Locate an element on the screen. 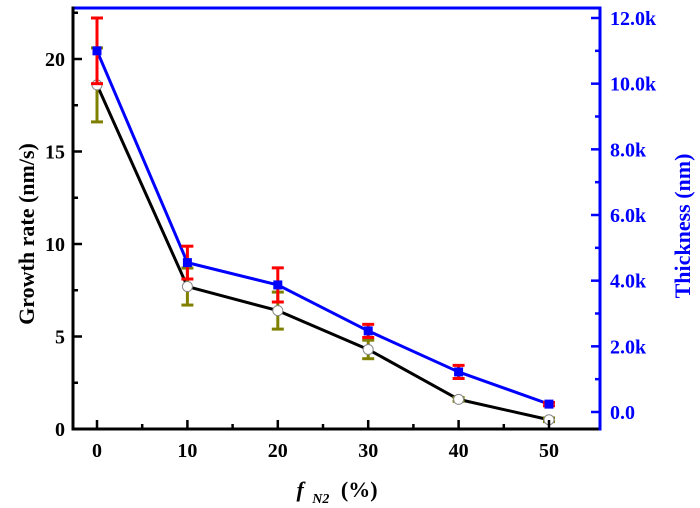 This screenshot has width=700, height=508. x-tick-label: 50 is located at coordinates (549, 451).